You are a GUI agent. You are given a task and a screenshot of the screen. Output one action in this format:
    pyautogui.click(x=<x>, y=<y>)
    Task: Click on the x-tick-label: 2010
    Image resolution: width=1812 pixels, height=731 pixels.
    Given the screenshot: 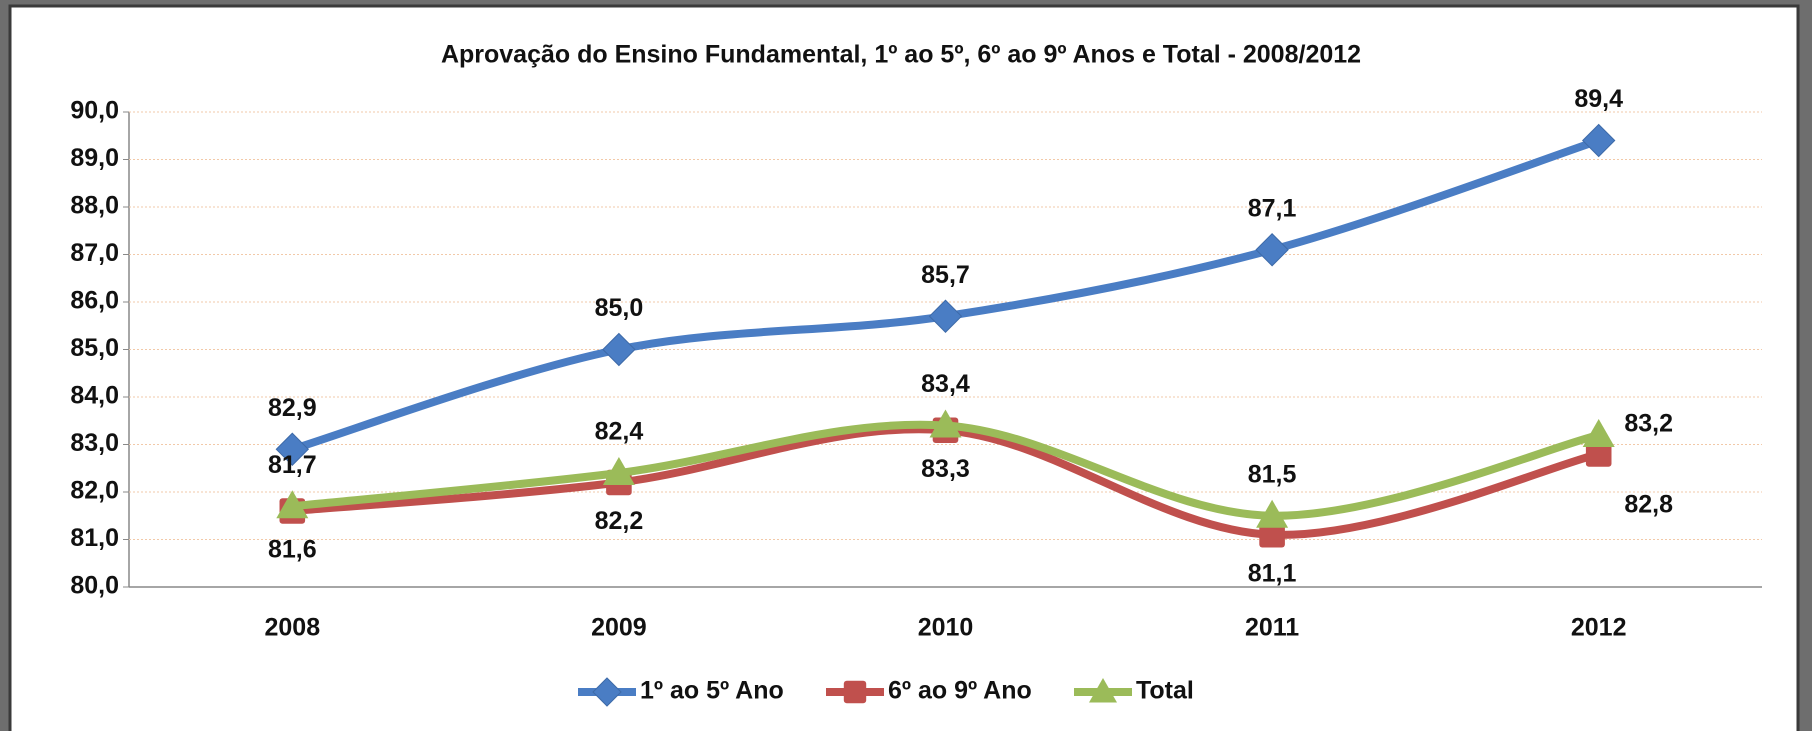 What is the action you would take?
    pyautogui.click(x=946, y=628)
    